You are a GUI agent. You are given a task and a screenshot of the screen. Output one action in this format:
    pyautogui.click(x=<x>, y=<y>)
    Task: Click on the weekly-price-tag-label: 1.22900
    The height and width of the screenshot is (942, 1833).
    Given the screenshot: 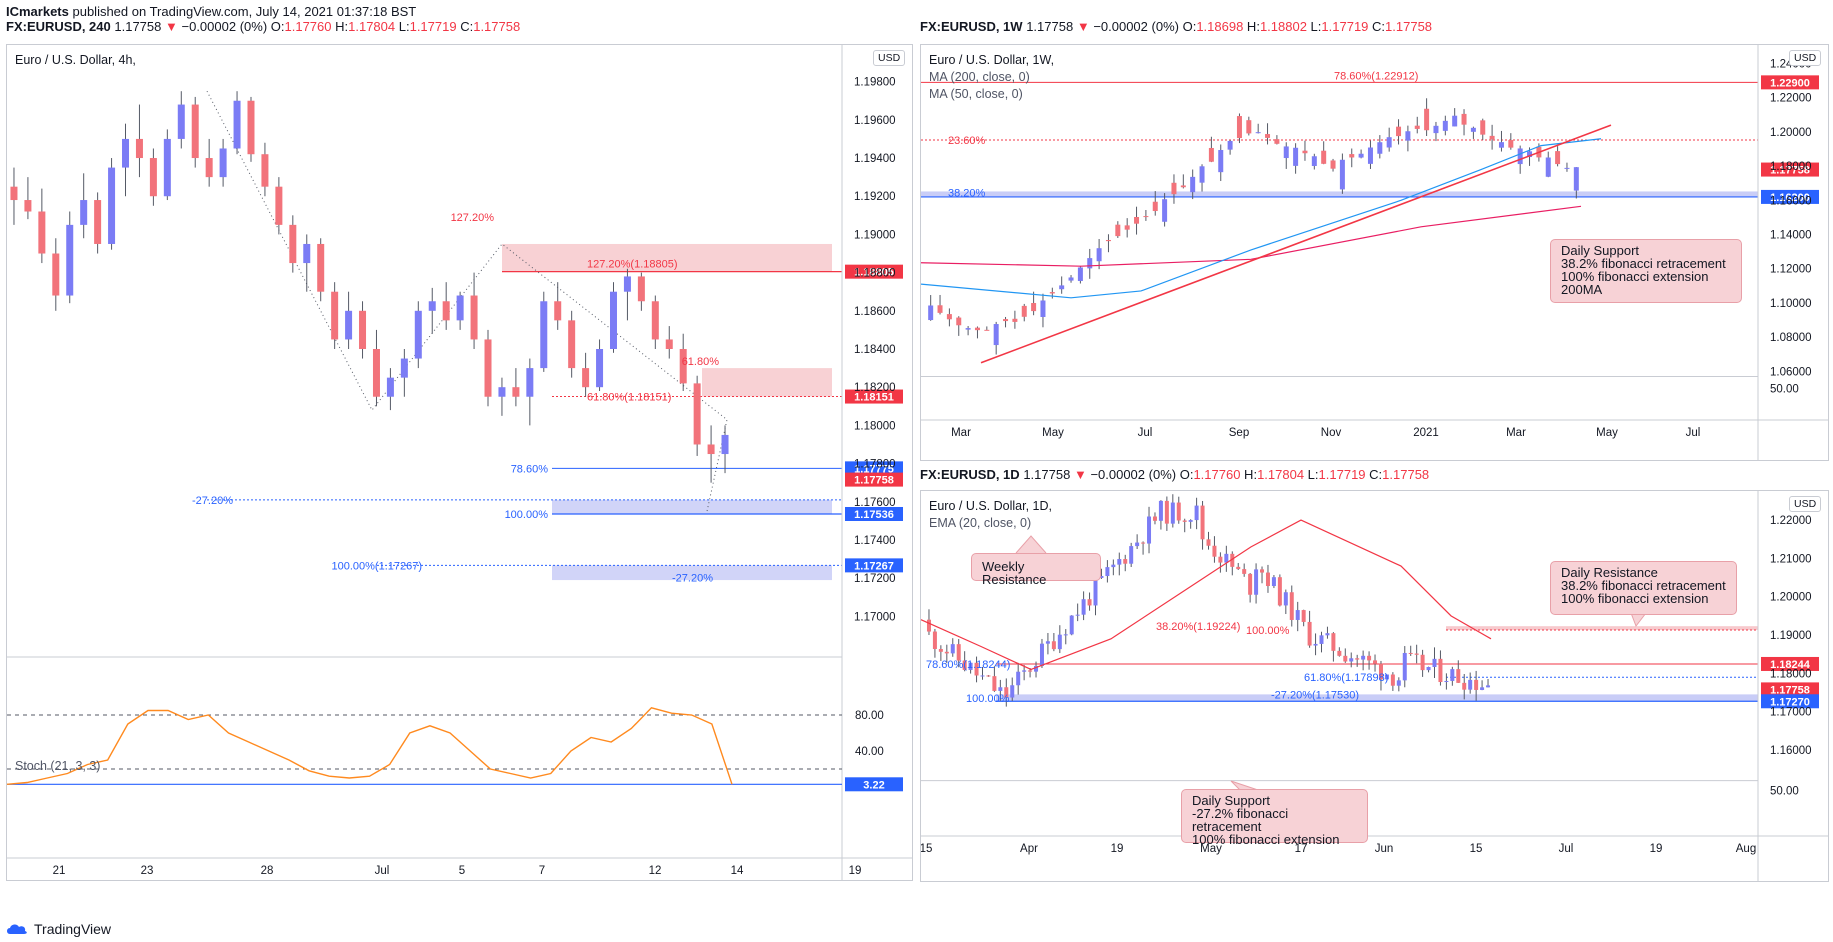 What is the action you would take?
    pyautogui.click(x=1790, y=83)
    